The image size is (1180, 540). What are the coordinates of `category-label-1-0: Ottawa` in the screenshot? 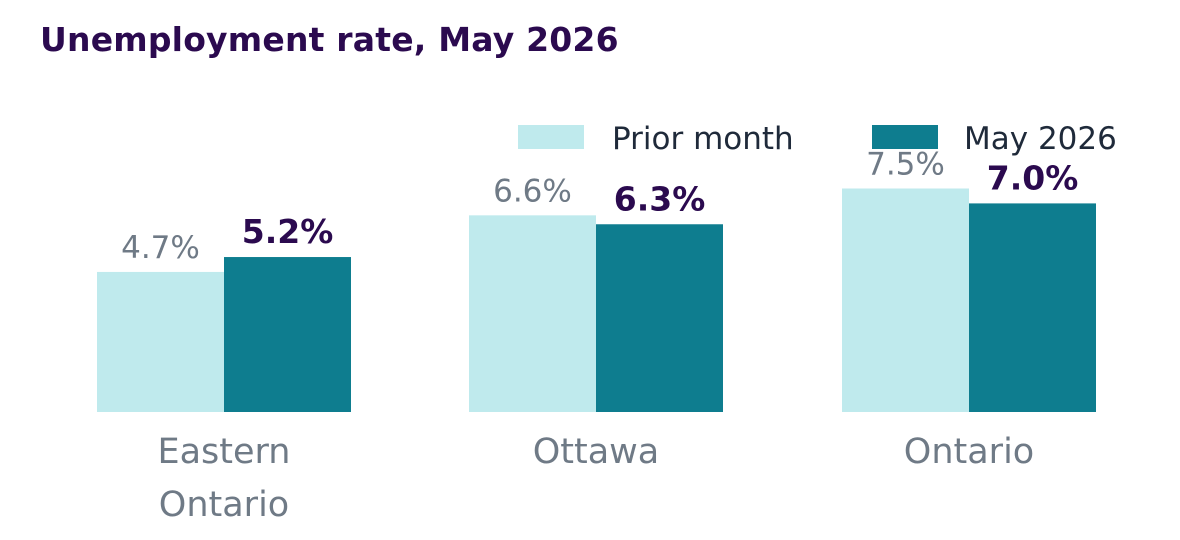 It's located at (596, 452).